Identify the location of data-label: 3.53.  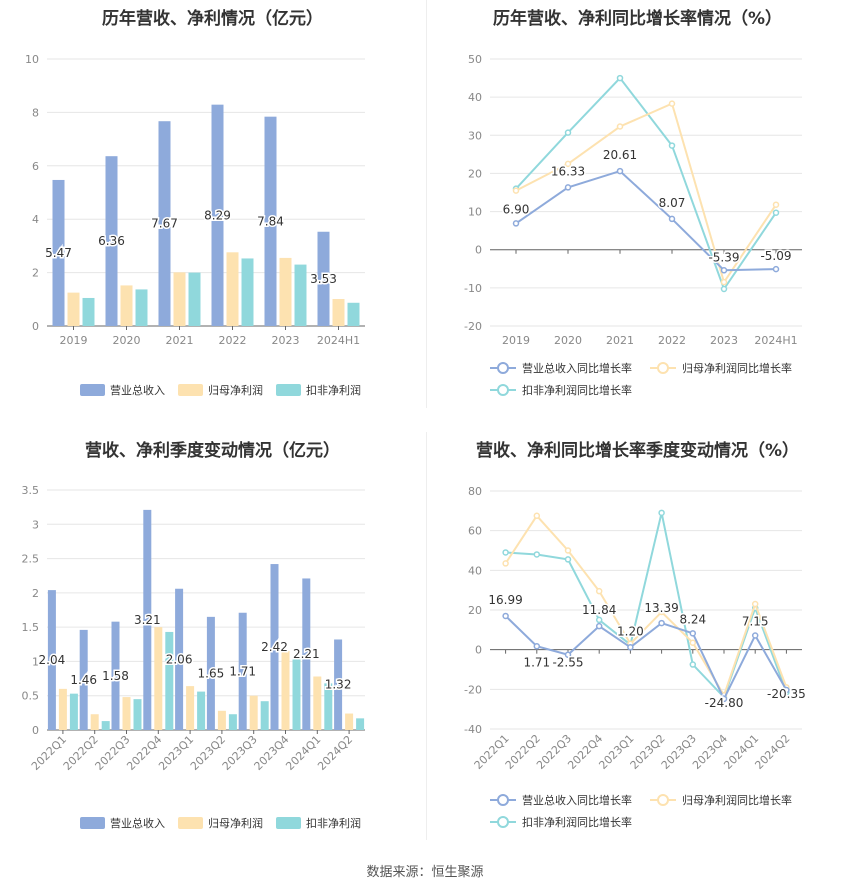
(323, 279).